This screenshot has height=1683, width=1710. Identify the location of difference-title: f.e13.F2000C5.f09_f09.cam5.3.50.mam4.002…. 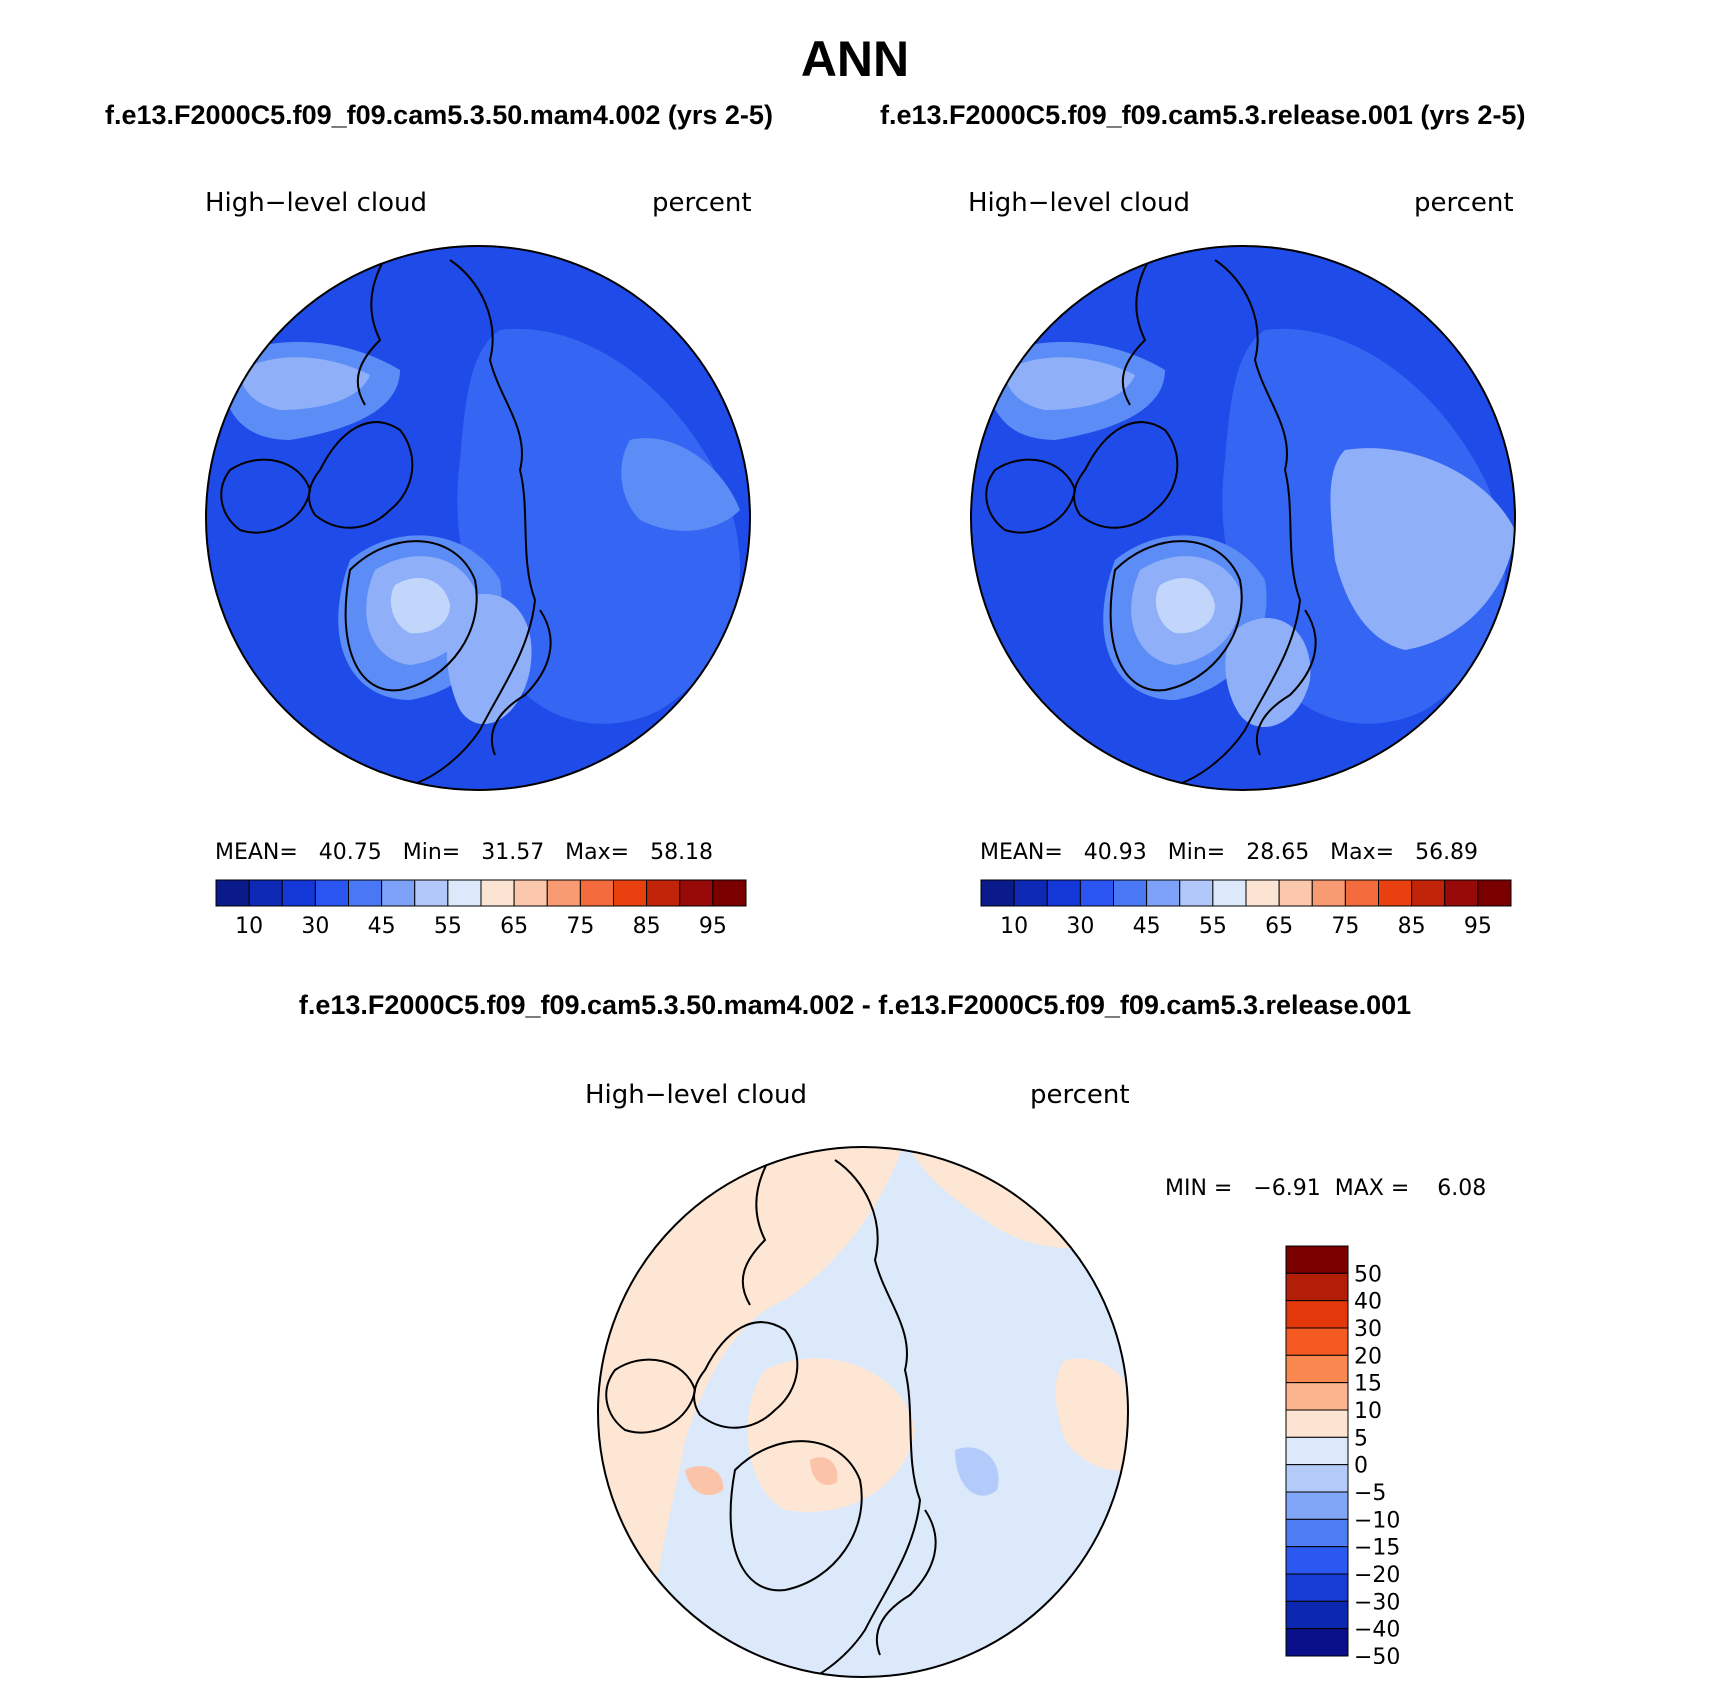
(855, 1005).